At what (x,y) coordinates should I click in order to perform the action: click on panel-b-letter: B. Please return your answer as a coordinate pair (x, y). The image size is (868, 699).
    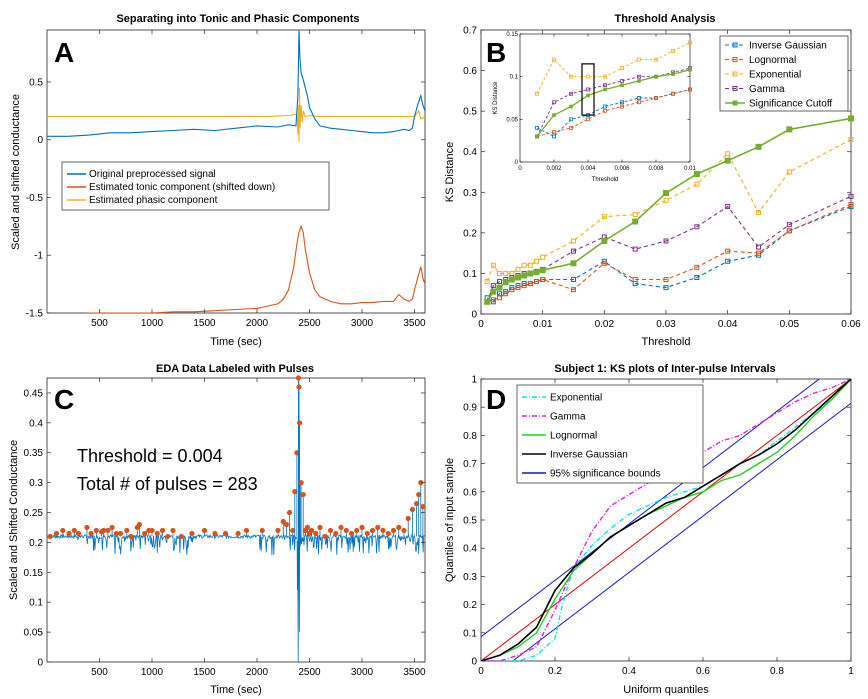
    Looking at the image, I should click on (496, 52).